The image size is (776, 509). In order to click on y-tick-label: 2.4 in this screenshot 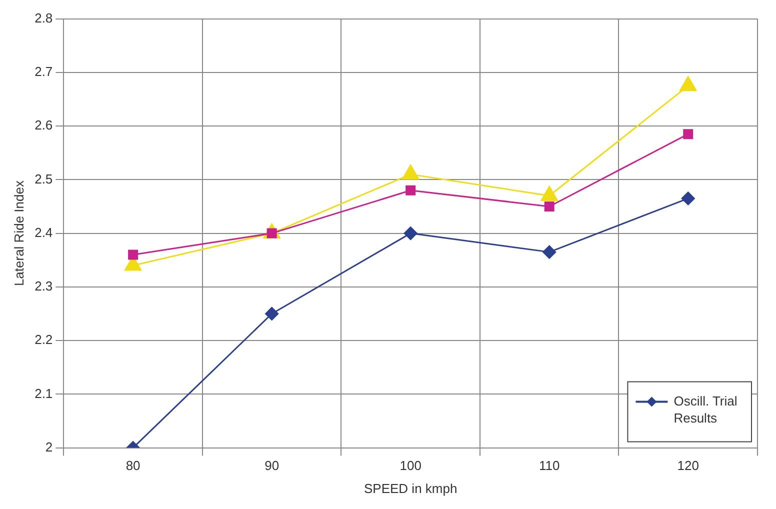, I will do `click(43, 232)`.